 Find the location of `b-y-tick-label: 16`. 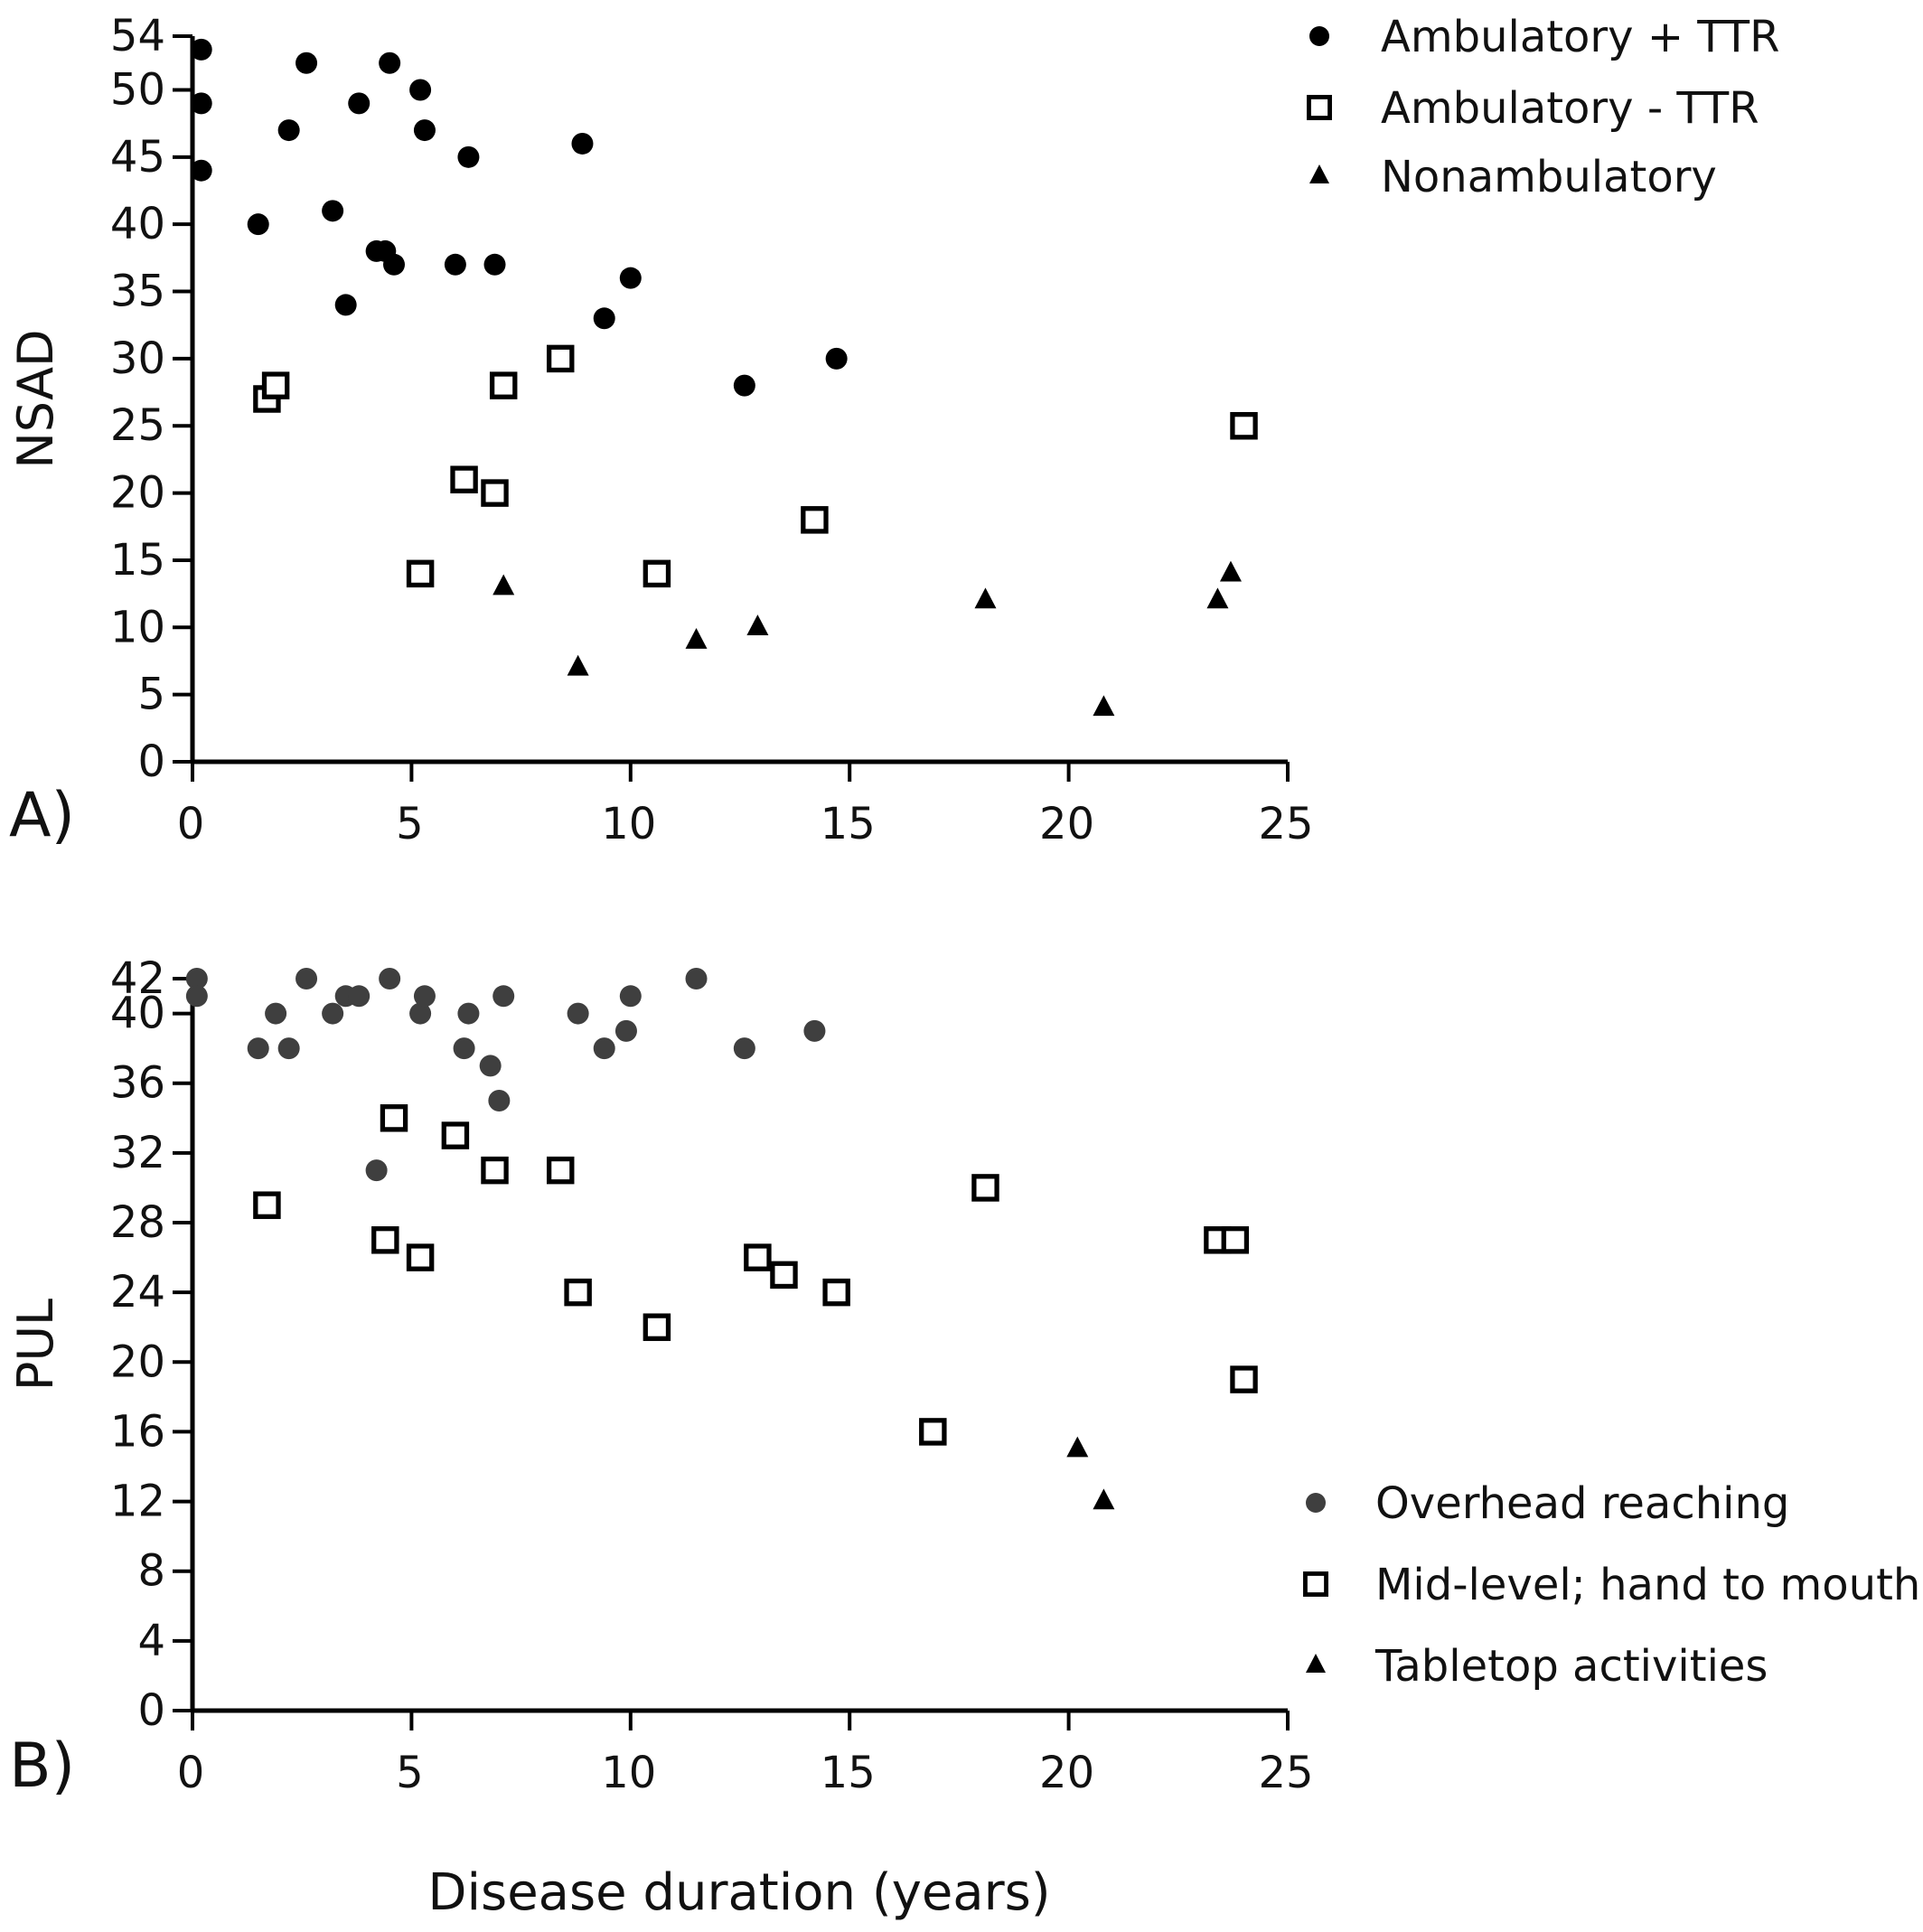

b-y-tick-label: 16 is located at coordinates (137, 1431).